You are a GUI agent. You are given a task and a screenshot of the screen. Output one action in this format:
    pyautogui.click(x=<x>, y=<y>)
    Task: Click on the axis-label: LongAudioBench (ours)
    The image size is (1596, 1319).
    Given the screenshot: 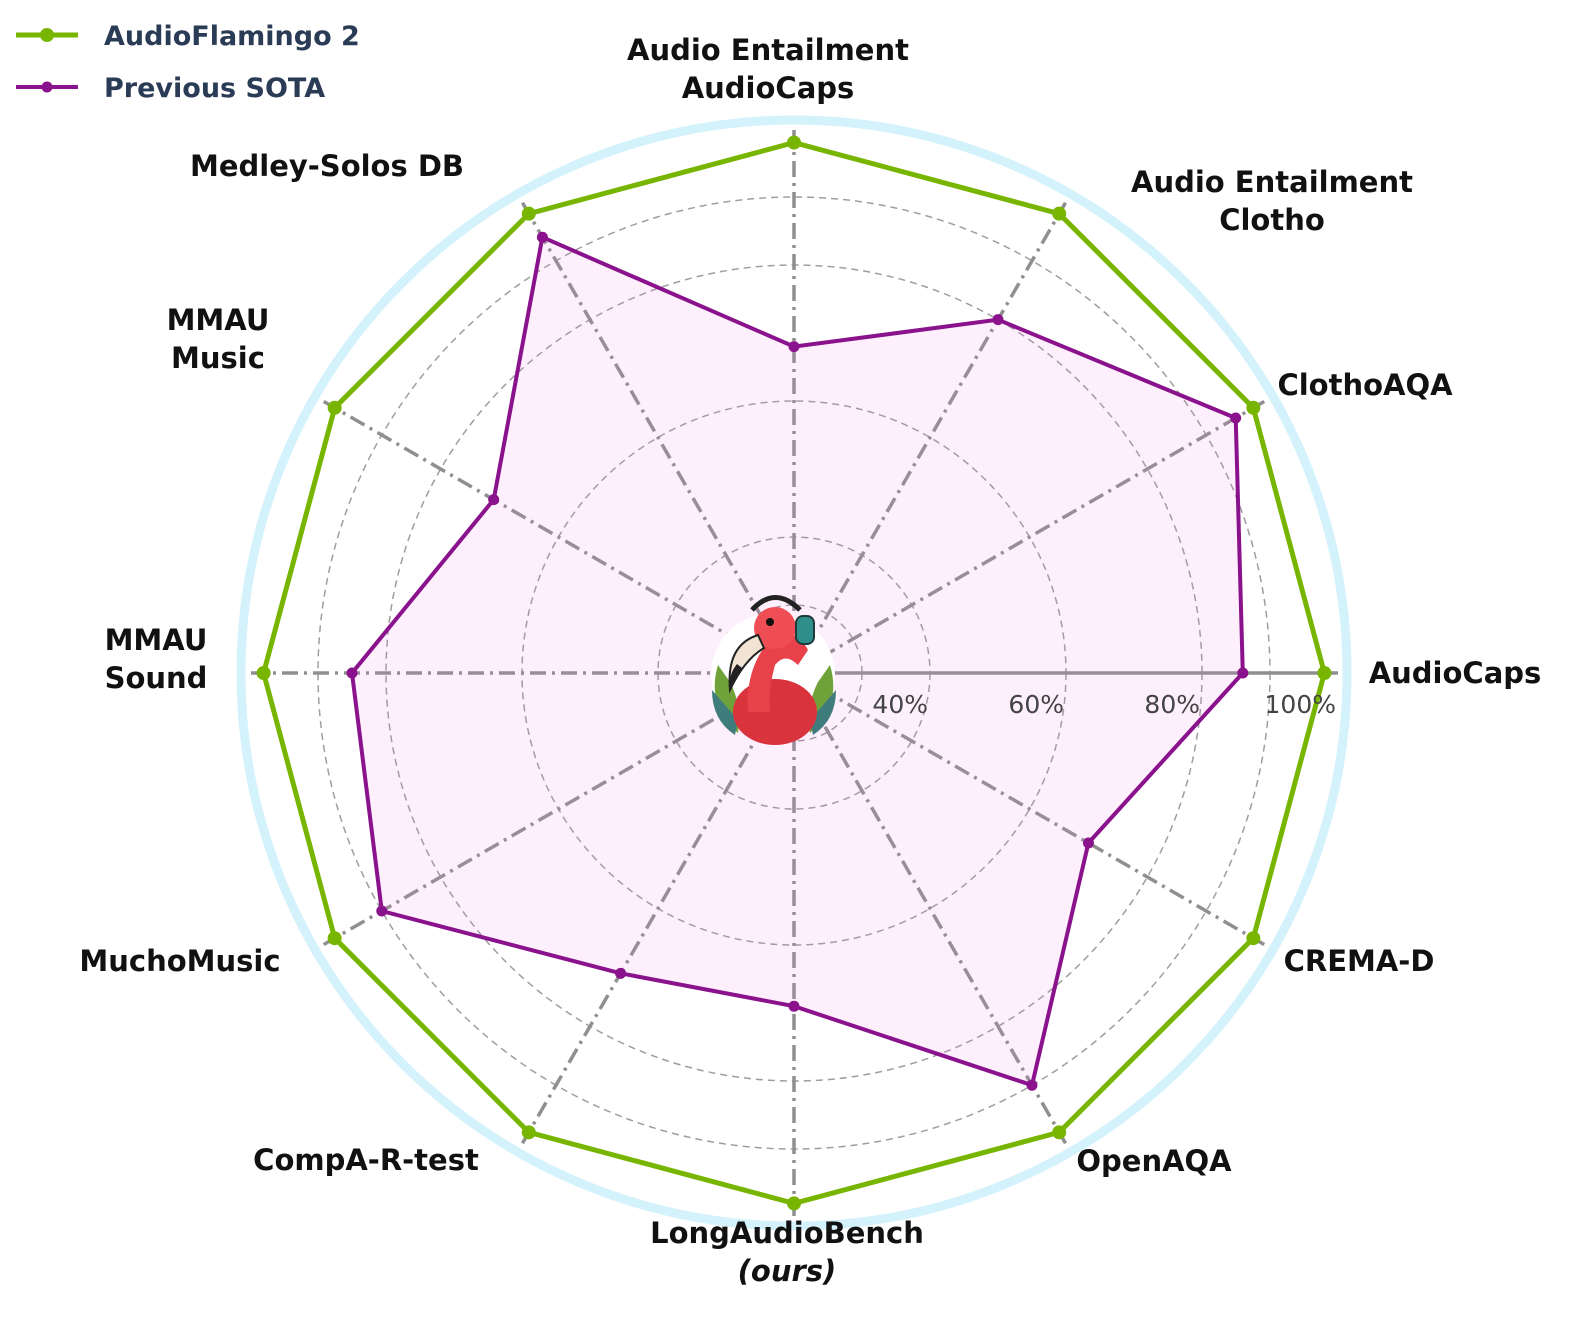 What is the action you would take?
    pyautogui.click(x=787, y=1252)
    